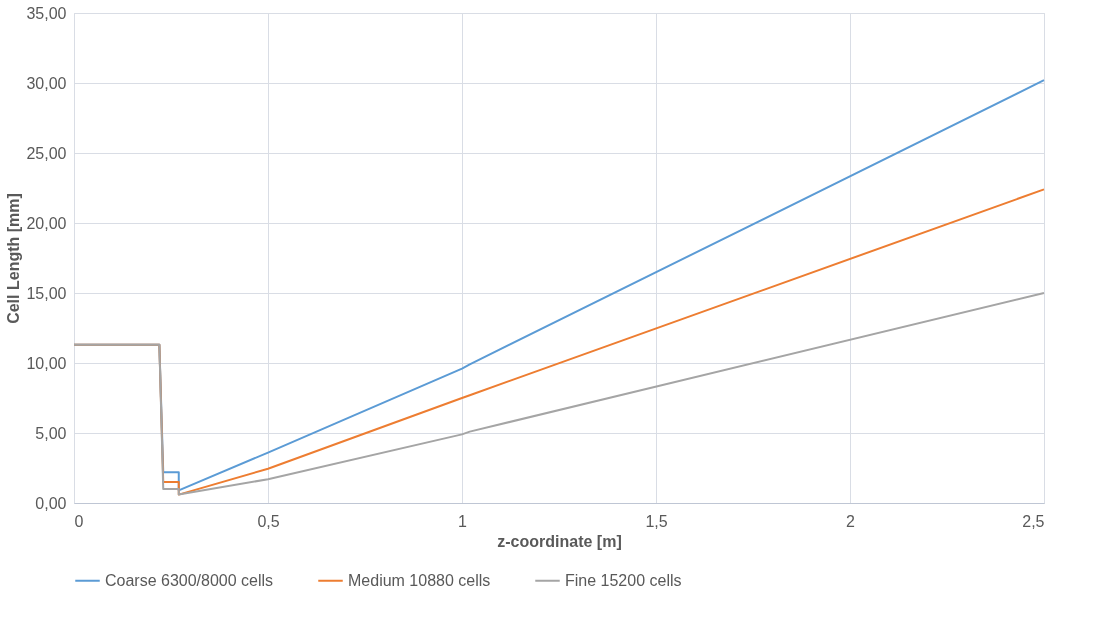  What do you see at coordinates (46, 83) in the screenshot?
I see `y-tick-label: 30,00` at bounding box center [46, 83].